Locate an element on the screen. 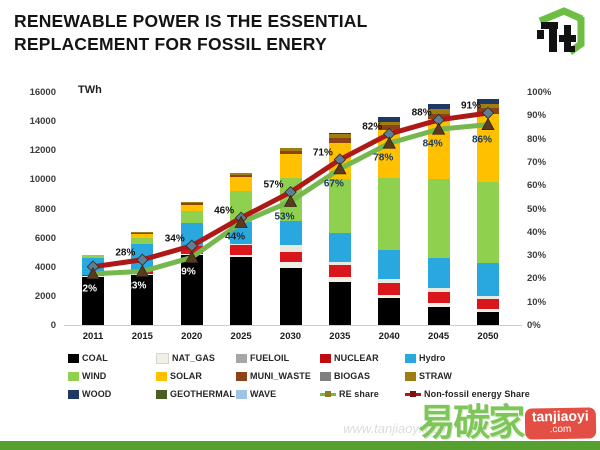 The width and height of the screenshot is (600, 450). share-percent-label: 88% is located at coordinates (421, 113).